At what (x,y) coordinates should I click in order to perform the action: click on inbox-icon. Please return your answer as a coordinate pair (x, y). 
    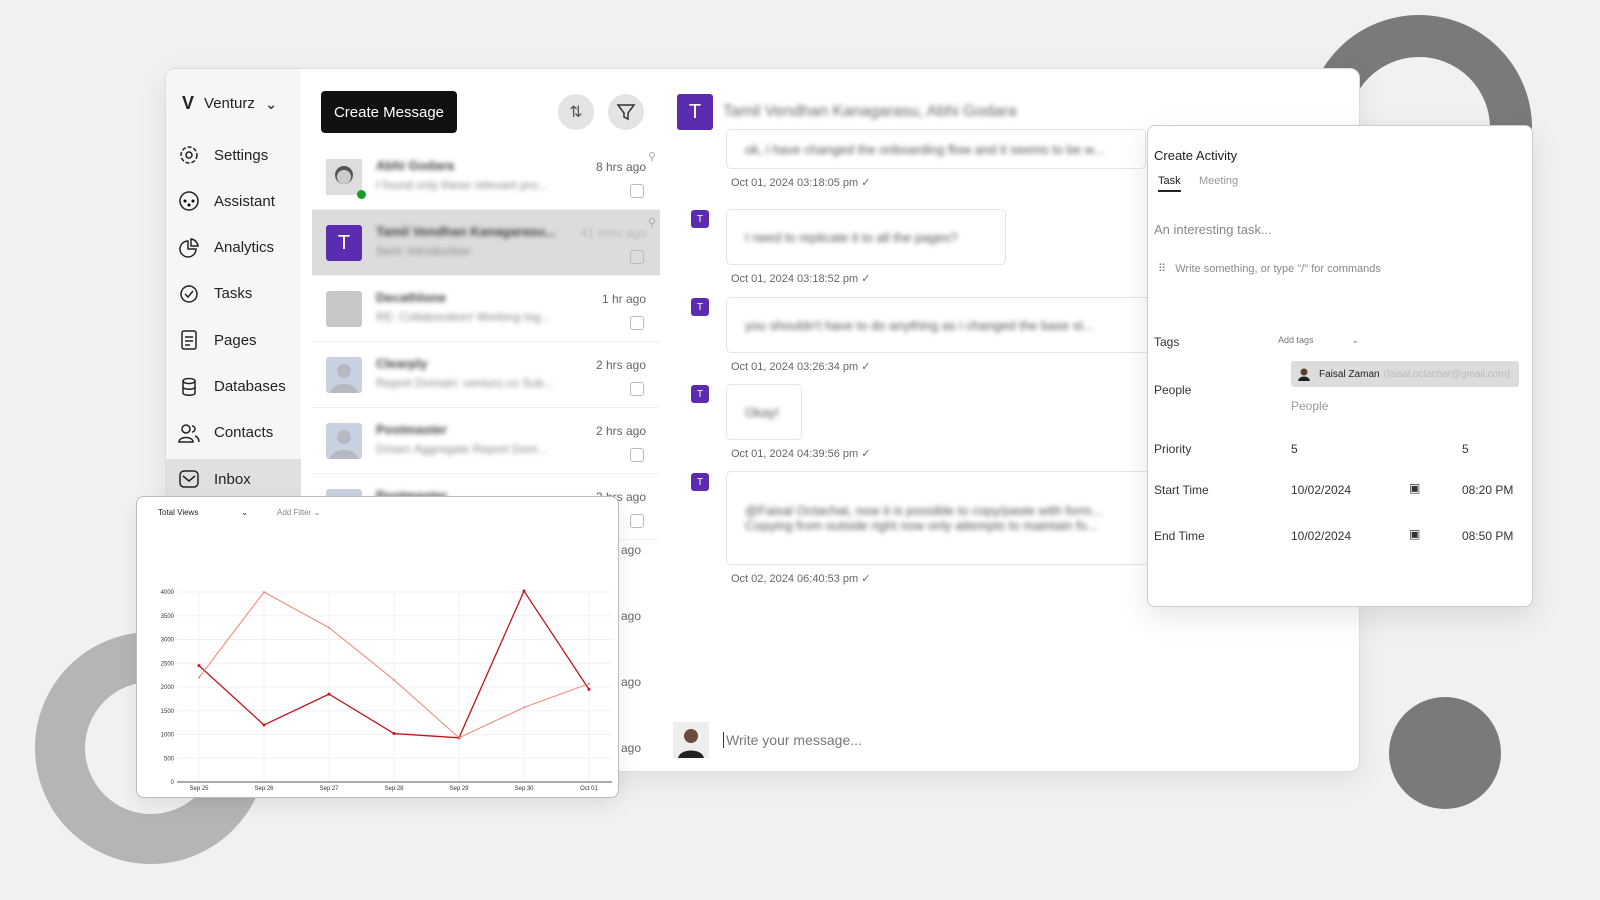
    Looking at the image, I should click on (189, 479).